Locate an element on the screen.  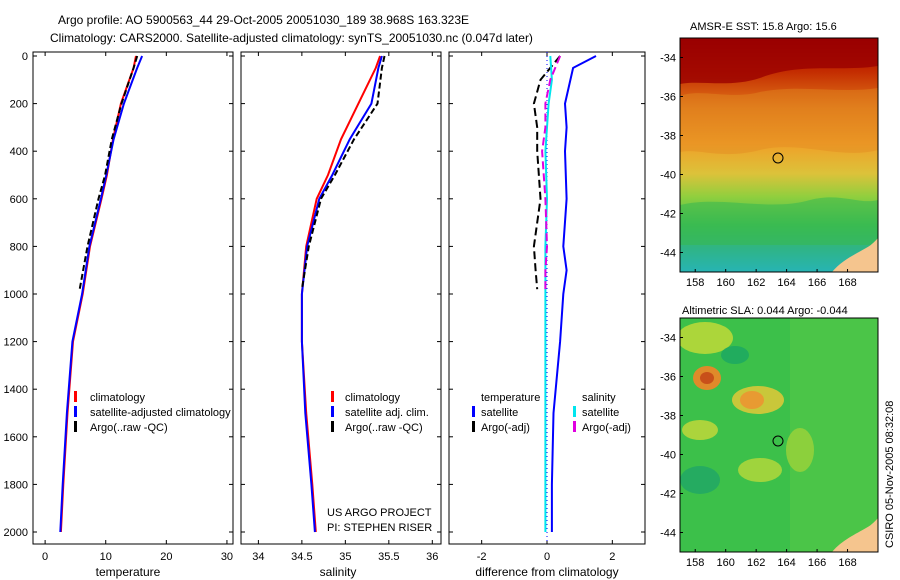
sst-warm-band is located at coordinates (779, 61).